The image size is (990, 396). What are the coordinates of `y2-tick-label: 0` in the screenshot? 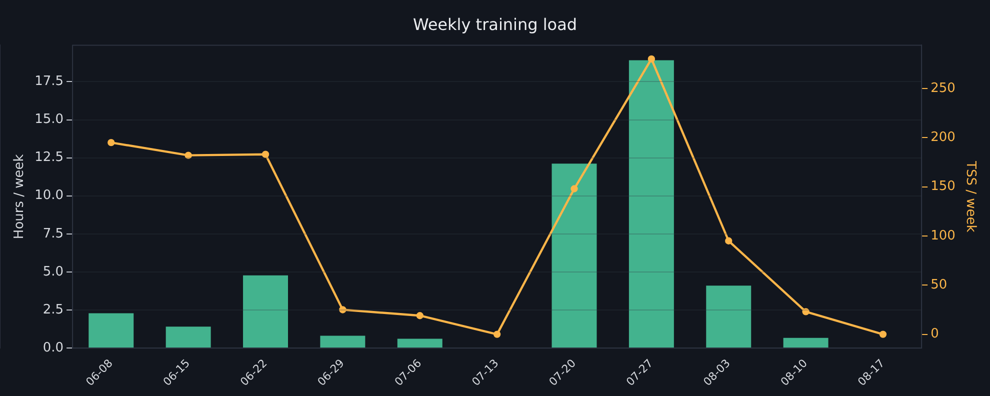 It's located at (934, 334).